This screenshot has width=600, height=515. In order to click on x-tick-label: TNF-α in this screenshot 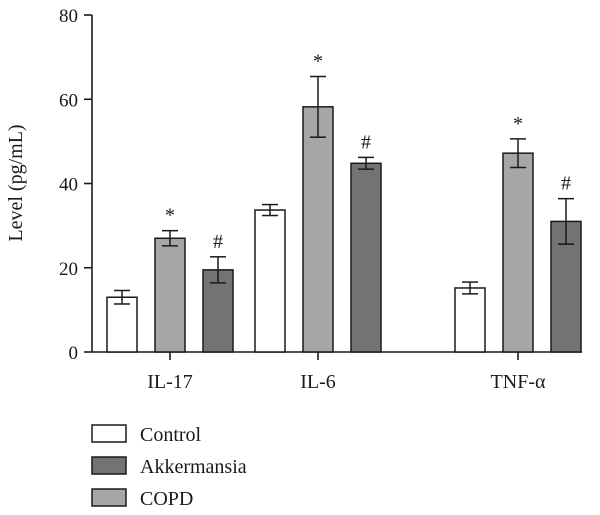, I will do `click(518, 382)`.